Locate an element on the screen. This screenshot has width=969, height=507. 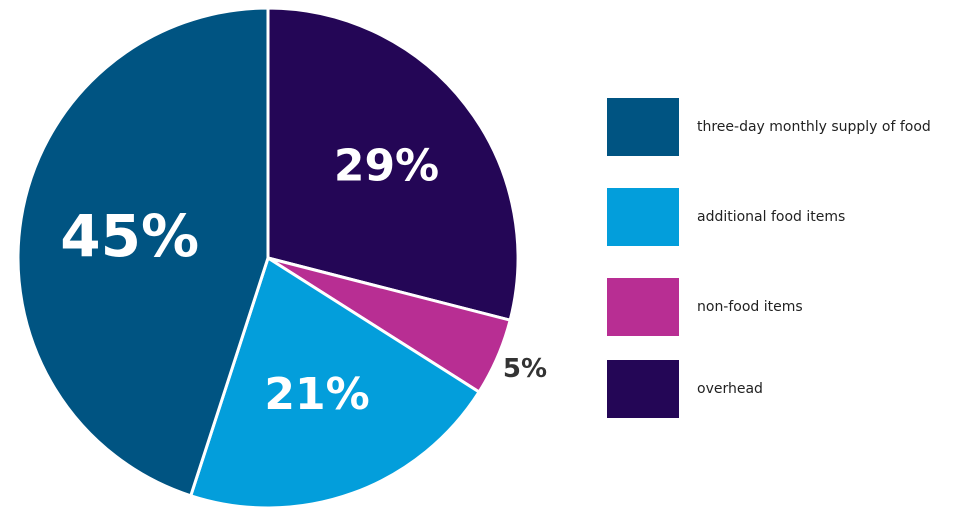
legend-label: non-food items is located at coordinates (750, 307).